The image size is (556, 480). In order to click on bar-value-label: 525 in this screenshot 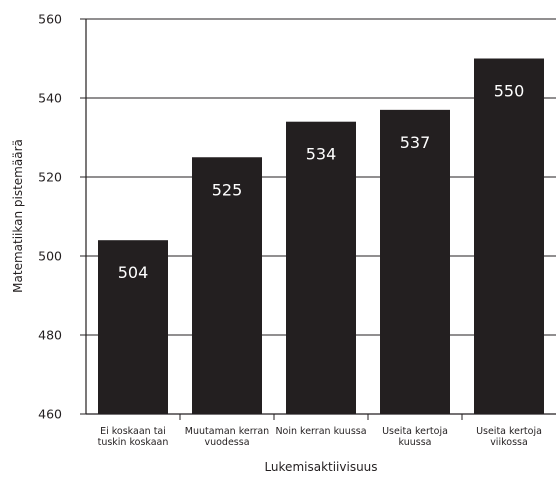, I will do `click(227, 189)`.